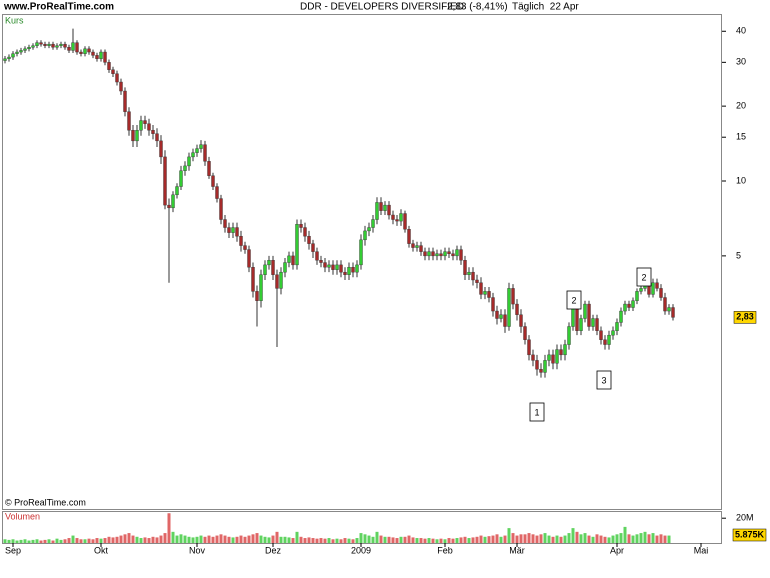  I want to click on y-tick-label: 10, so click(741, 180).